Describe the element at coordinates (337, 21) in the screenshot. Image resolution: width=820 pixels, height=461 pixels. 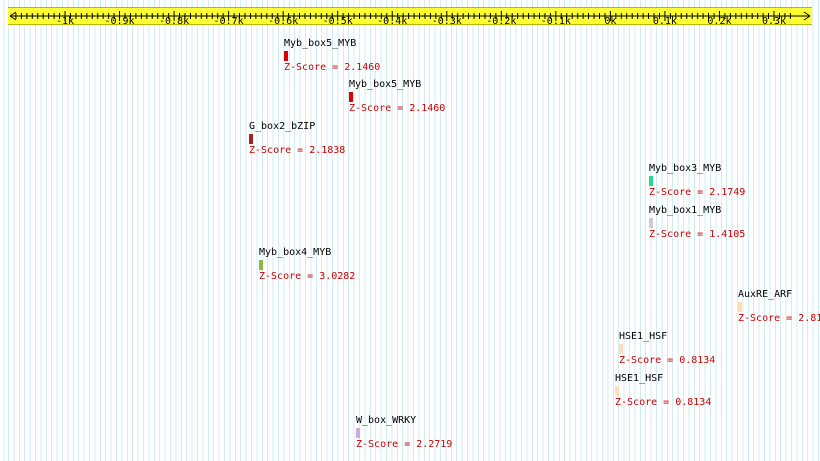
I see `tick-label: -0.5k` at that location.